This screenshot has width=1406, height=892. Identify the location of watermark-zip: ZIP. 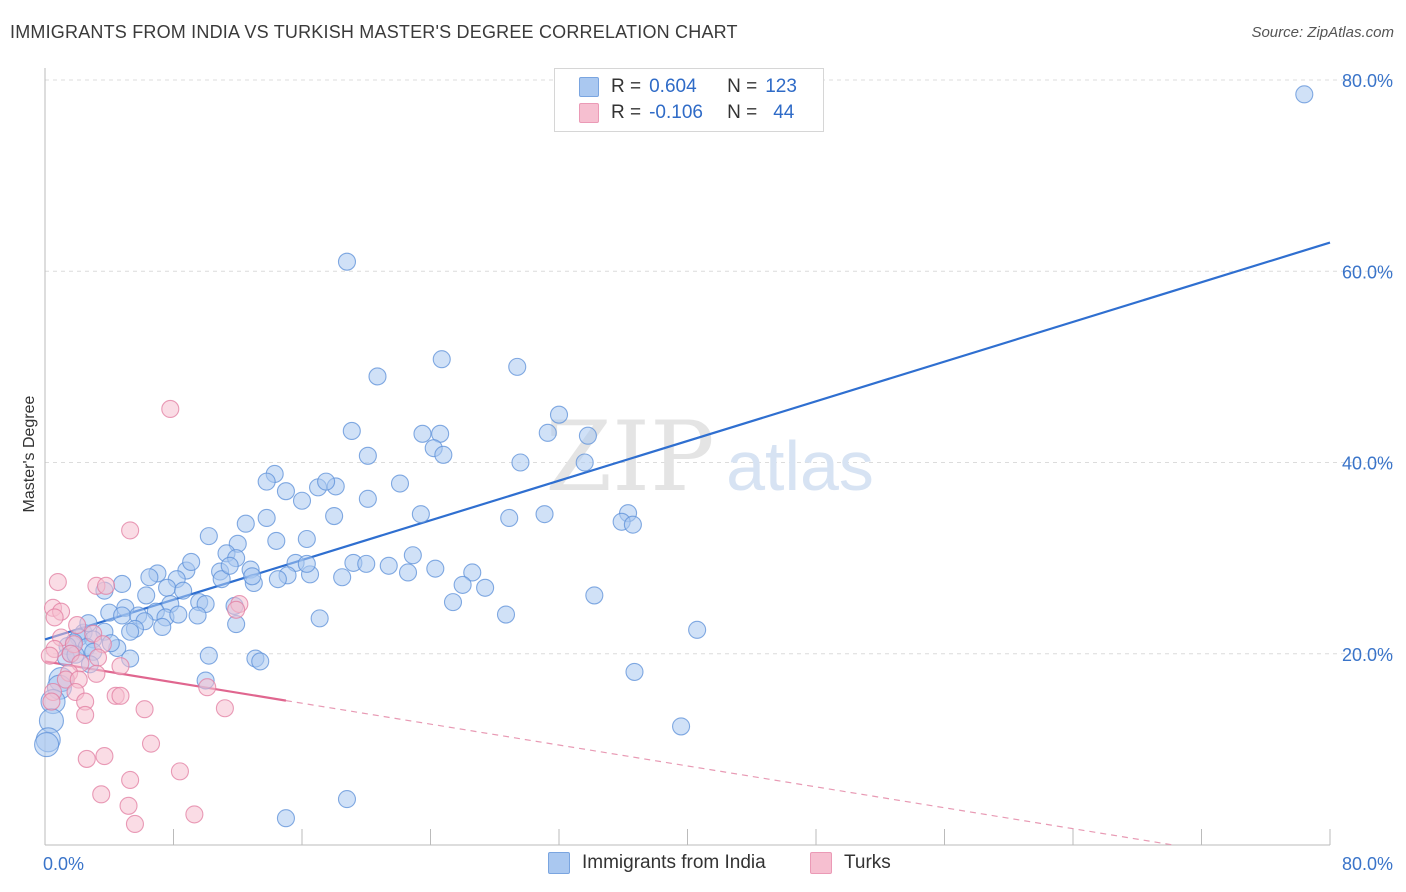
(629, 457).